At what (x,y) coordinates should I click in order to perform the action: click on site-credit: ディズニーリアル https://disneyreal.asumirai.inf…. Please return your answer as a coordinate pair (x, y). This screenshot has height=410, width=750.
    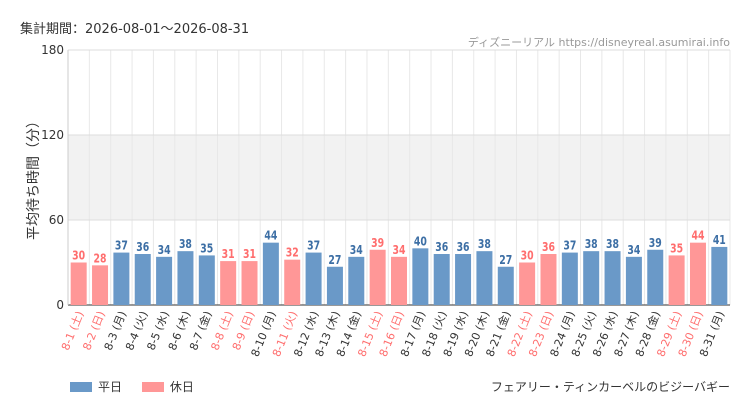
    Looking at the image, I should click on (598, 42).